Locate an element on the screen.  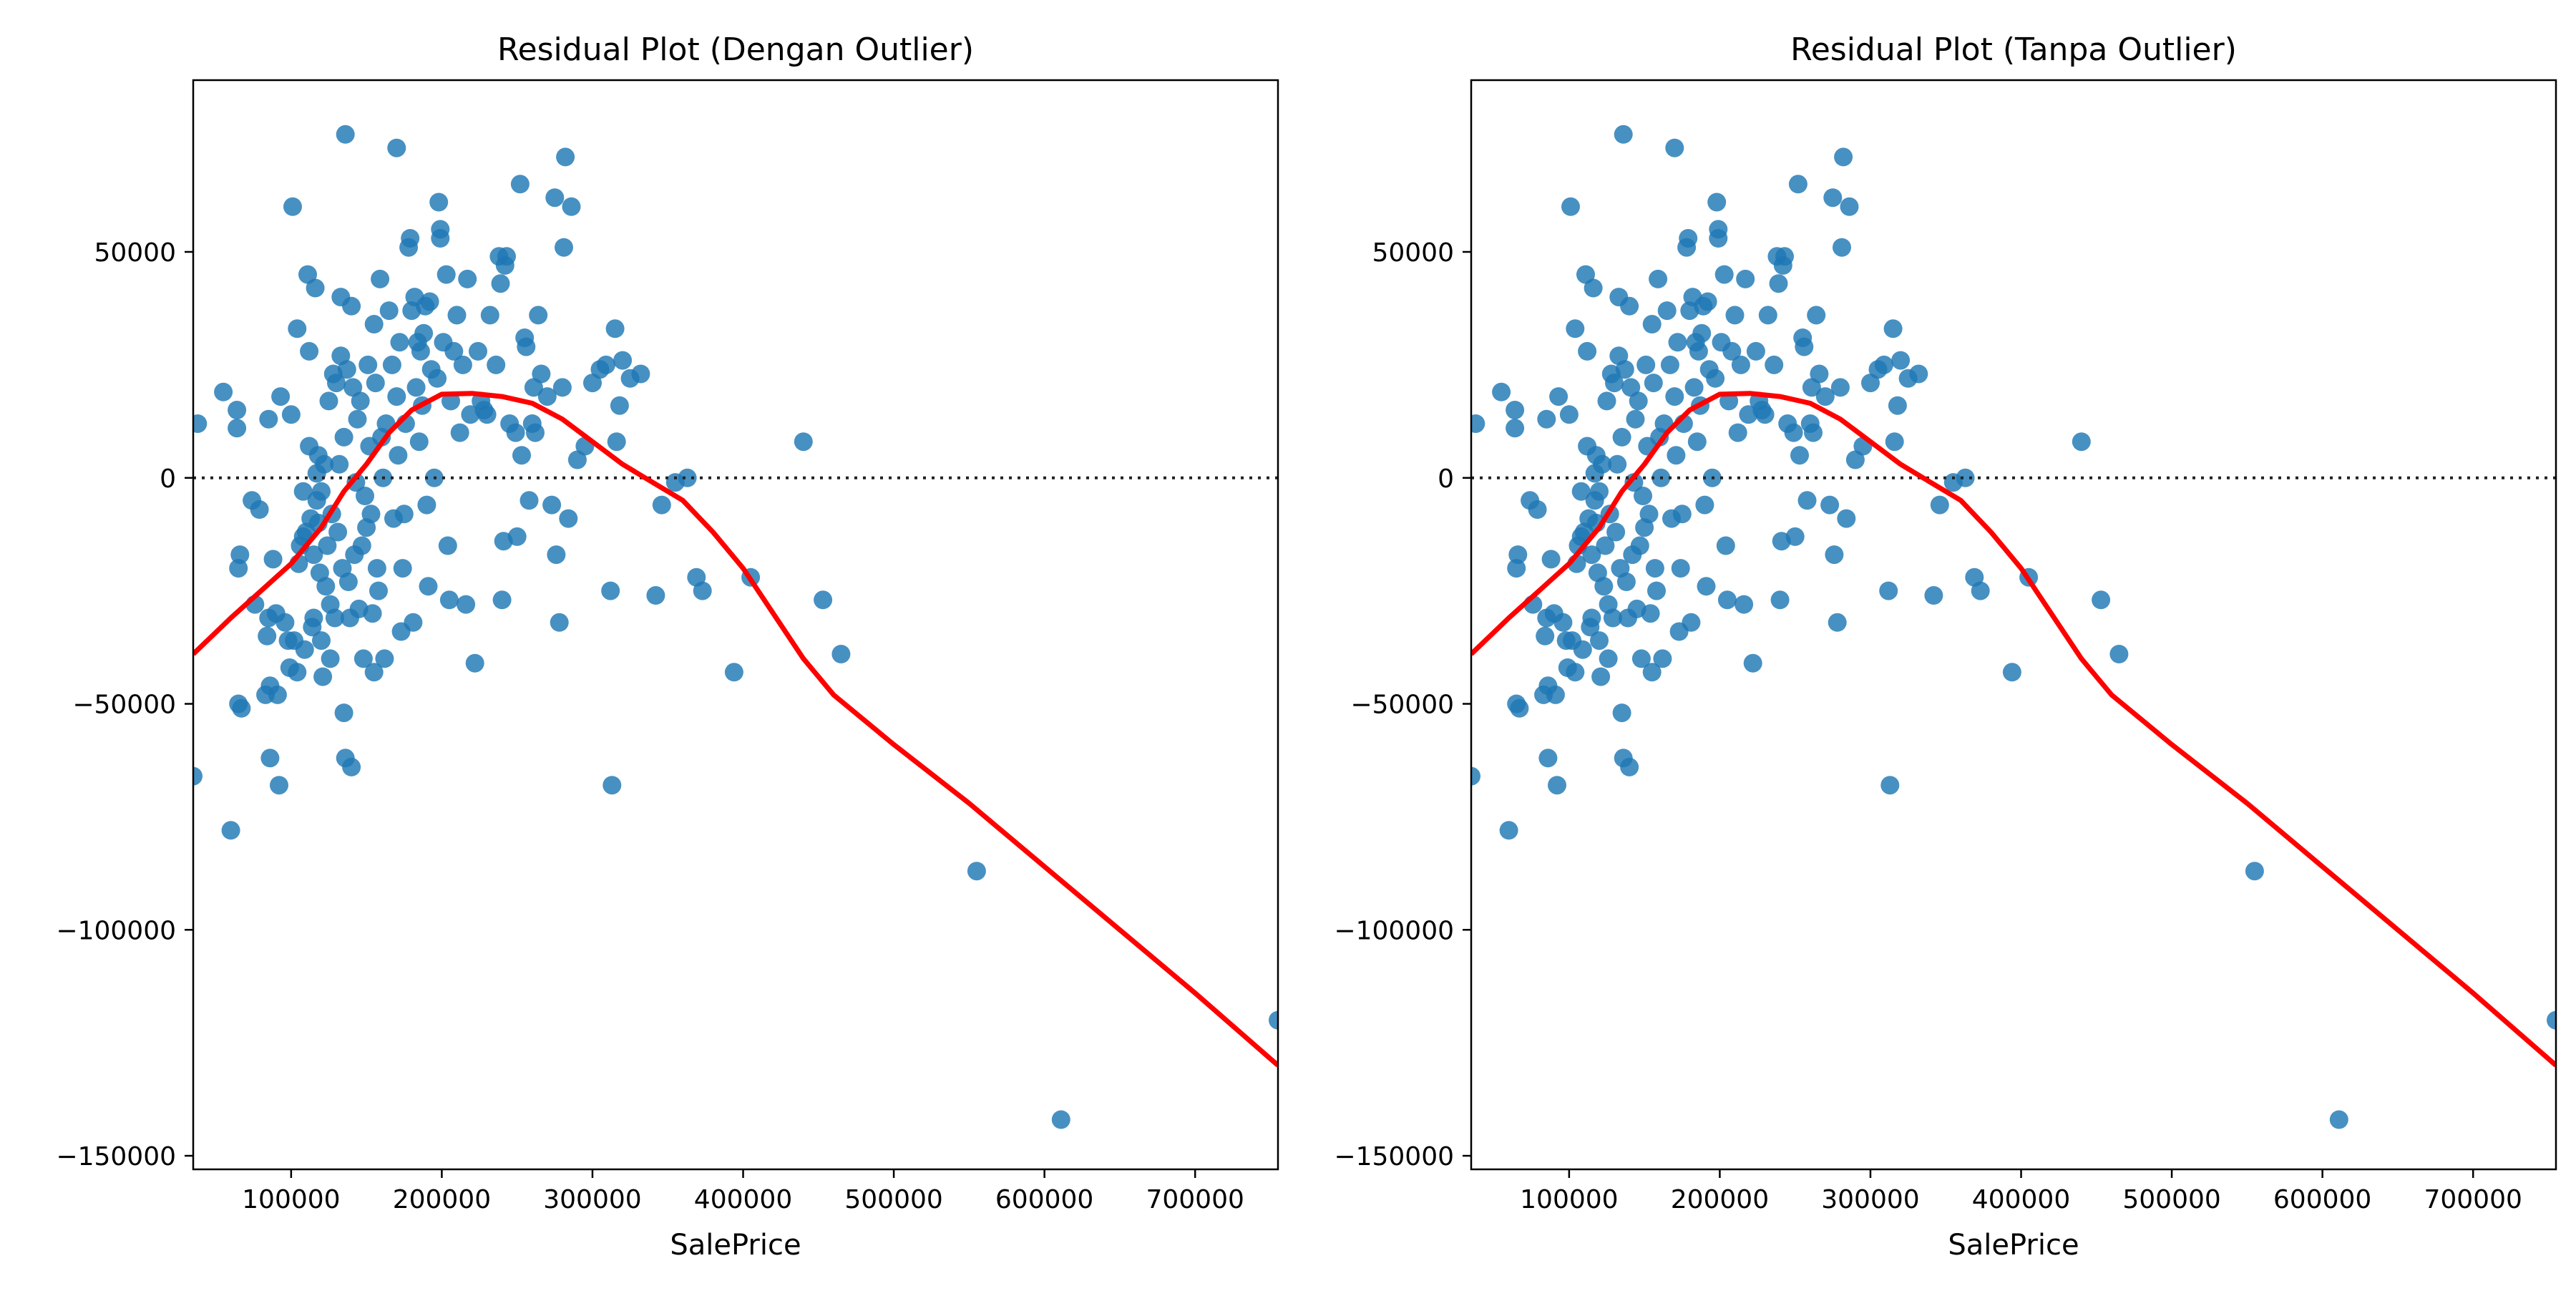
x-tick-label: 700000 is located at coordinates (1195, 1199).